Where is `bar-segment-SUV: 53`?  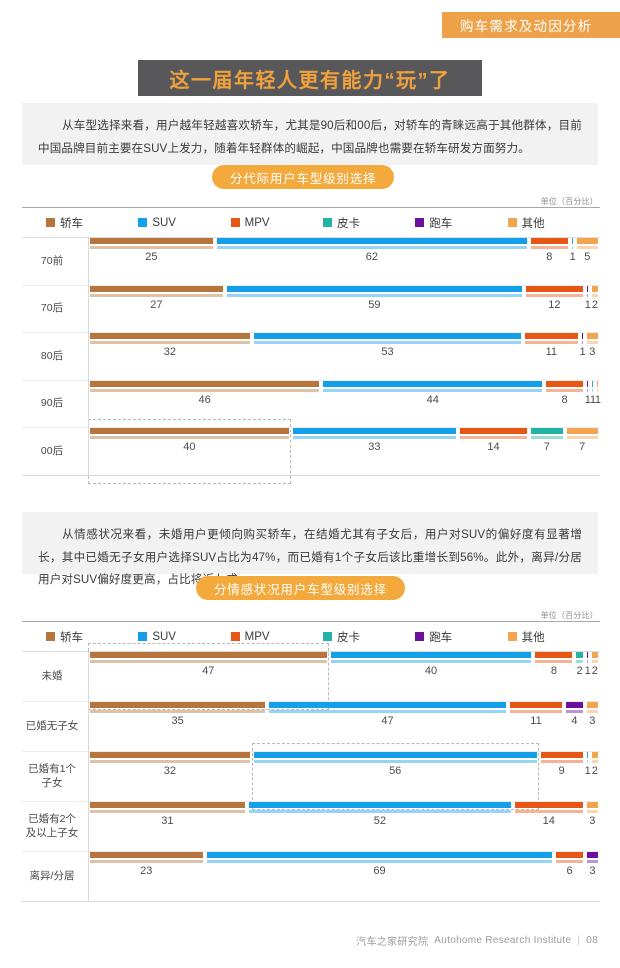 bar-segment-SUV: 53 is located at coordinates (387, 356).